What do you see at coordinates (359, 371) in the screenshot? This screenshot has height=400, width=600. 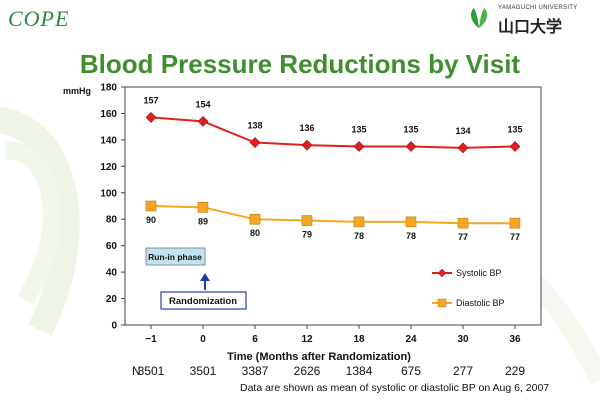 I see `sample-size-value: 1384` at bounding box center [359, 371].